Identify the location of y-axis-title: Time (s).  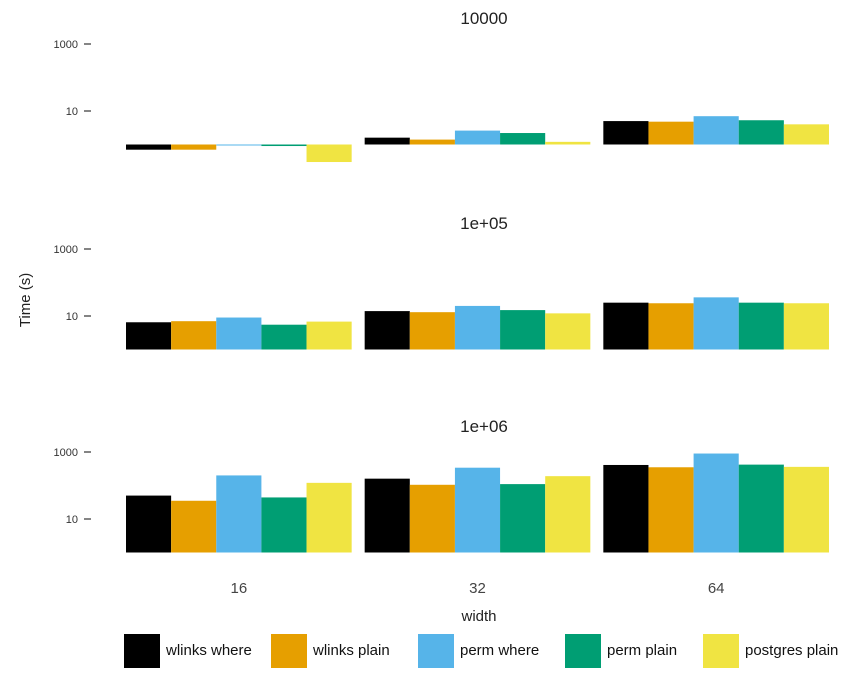
(25, 300).